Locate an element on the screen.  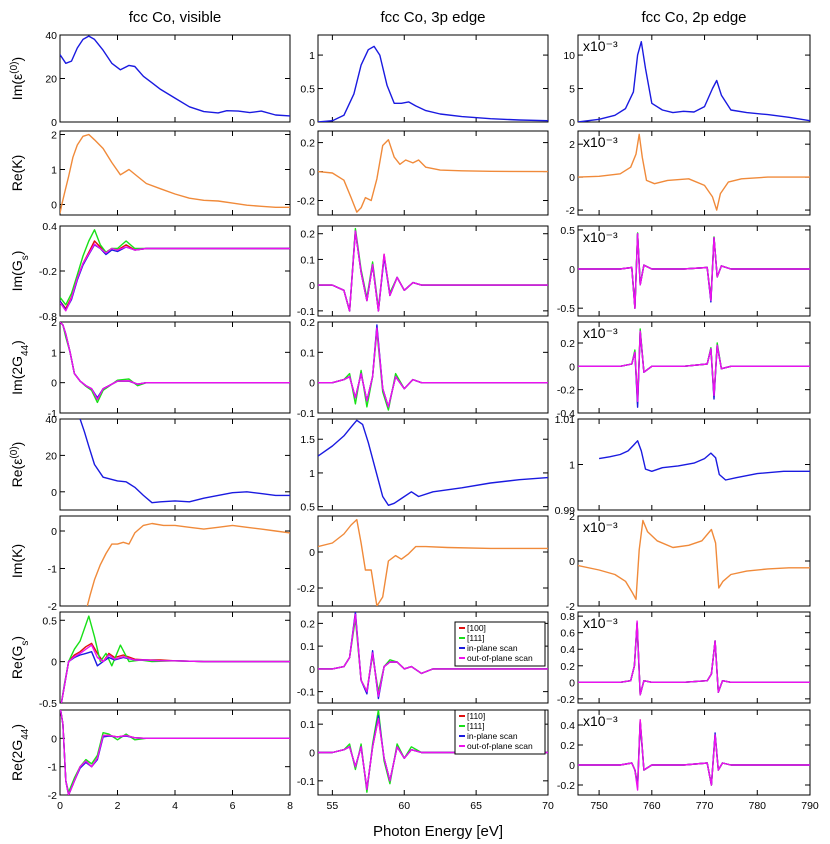
y-tick-label: 0.4 is located at coordinates (567, 650).